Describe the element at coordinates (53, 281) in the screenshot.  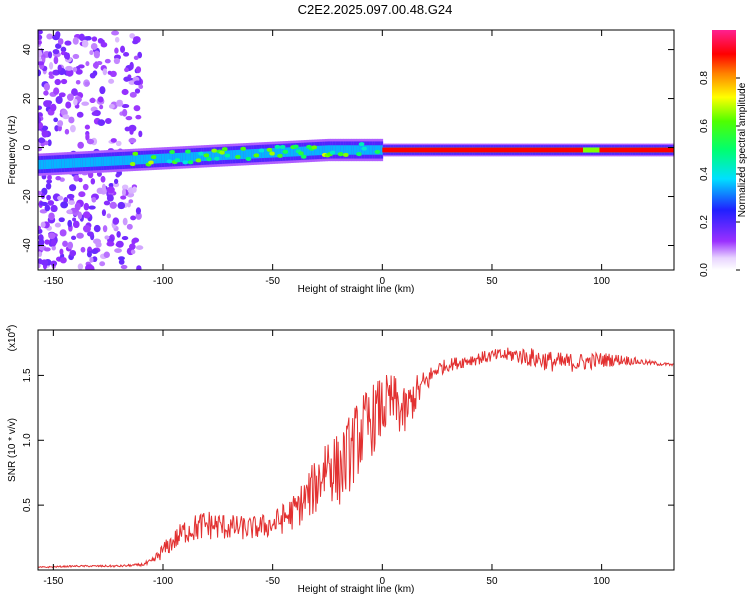
I see `spectrogram-x-tick-label: -150` at that location.